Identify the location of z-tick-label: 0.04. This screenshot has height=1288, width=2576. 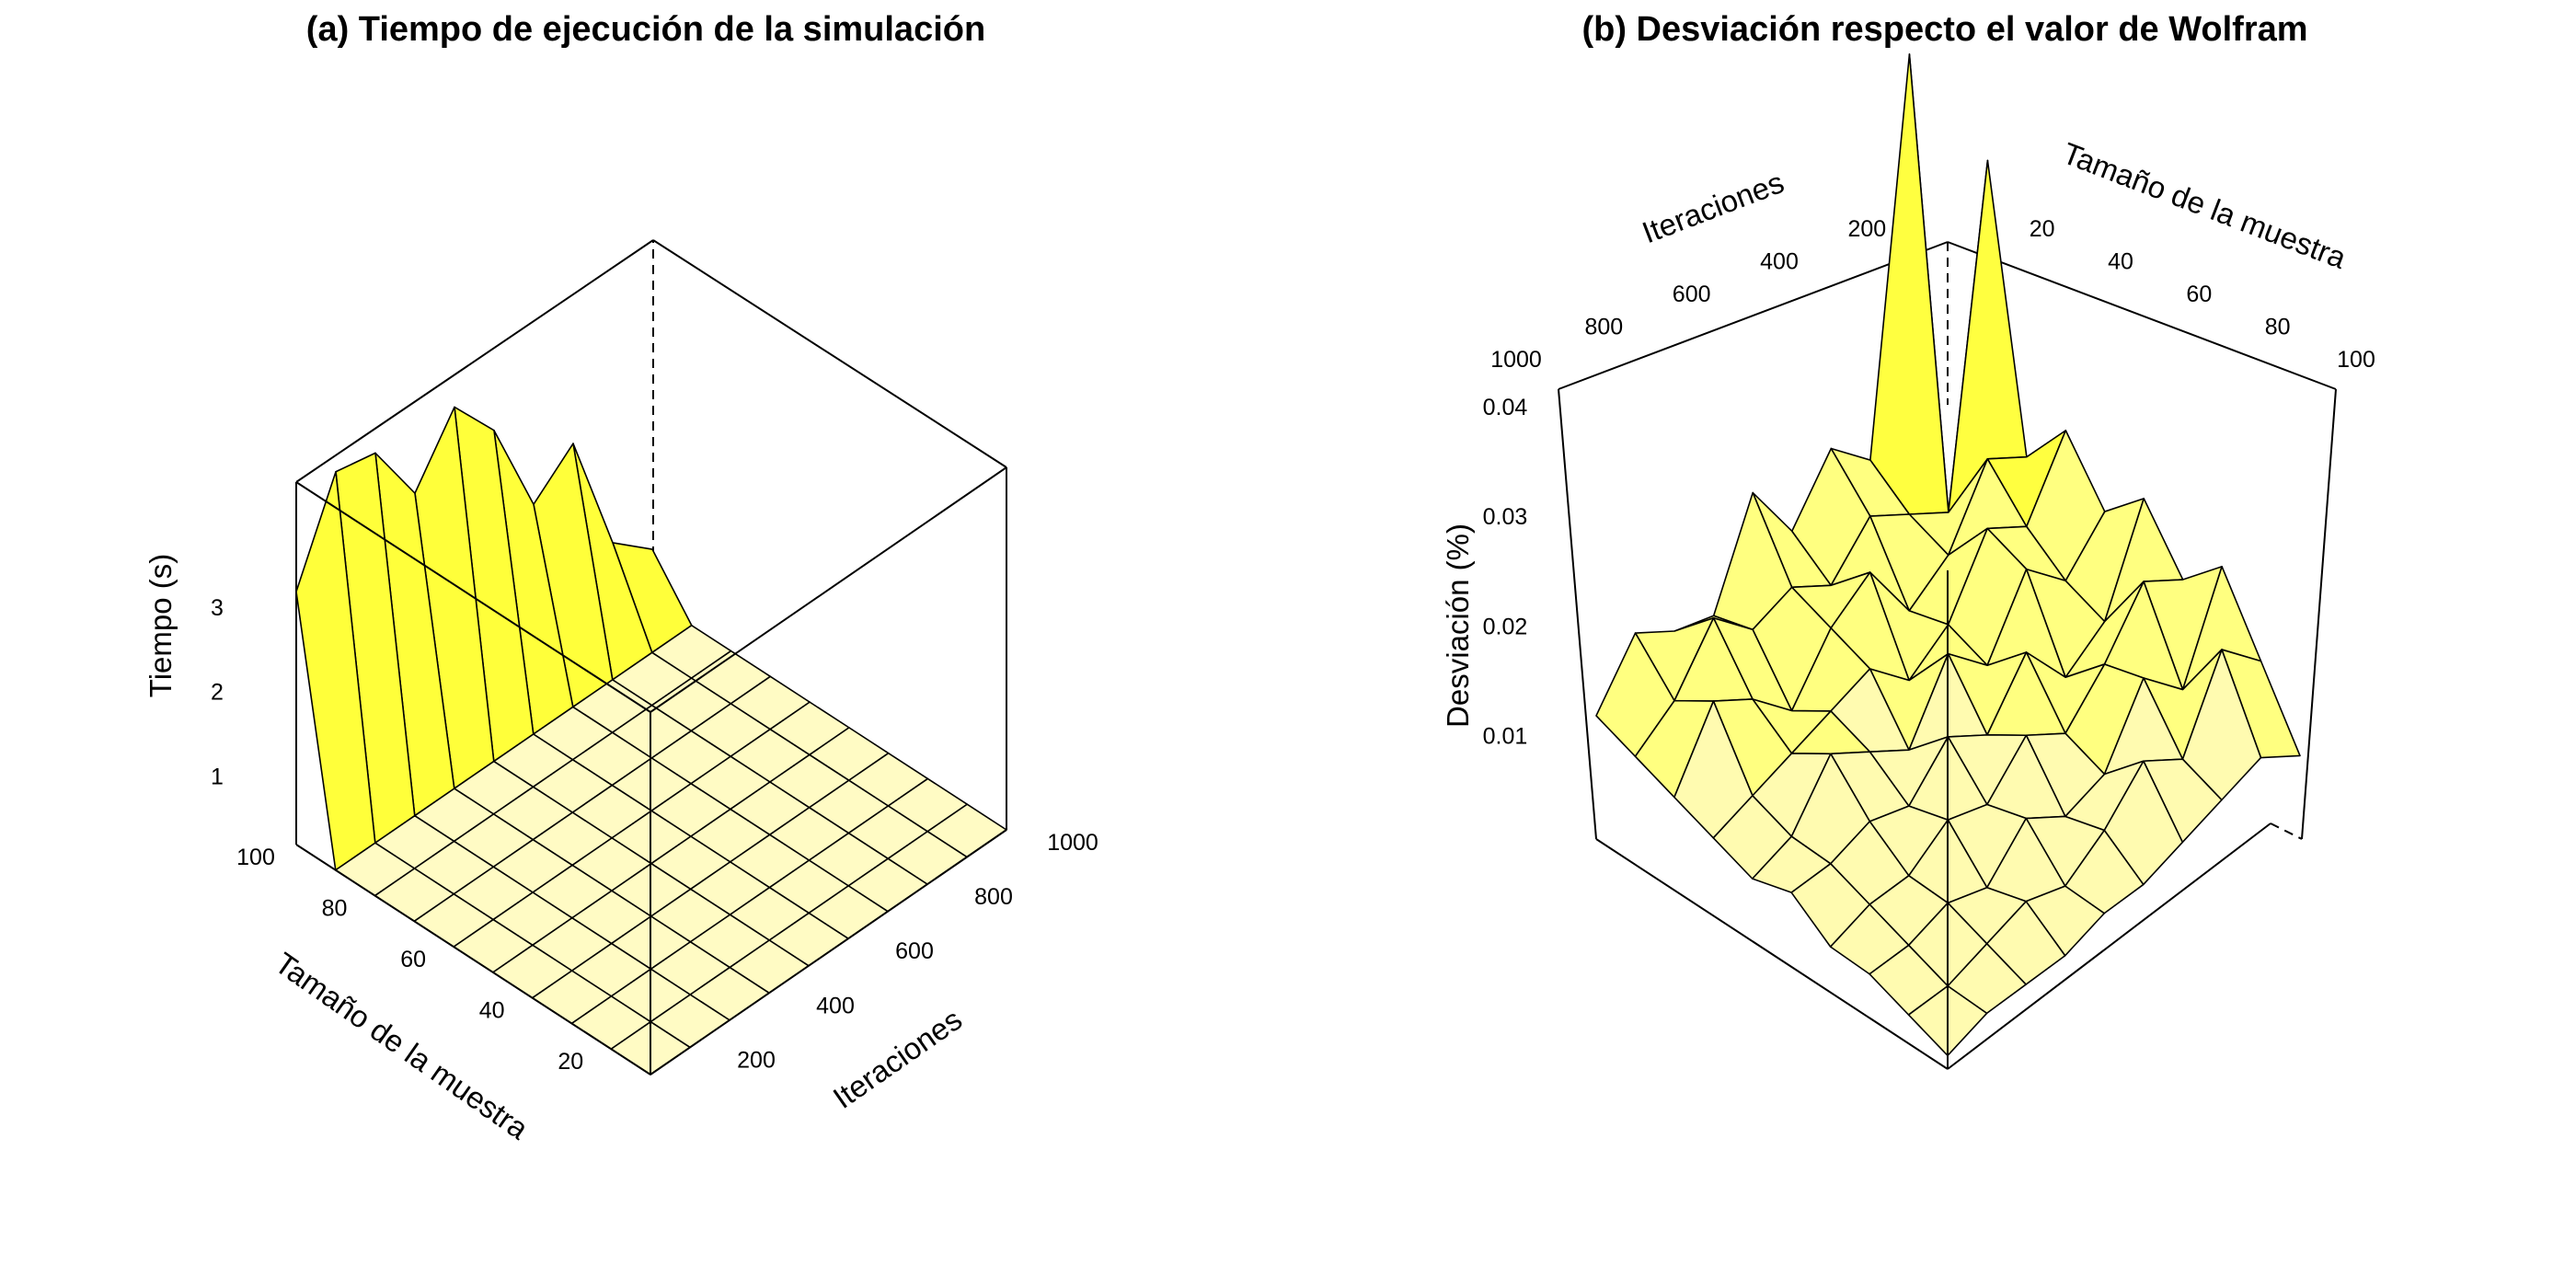
(1505, 407).